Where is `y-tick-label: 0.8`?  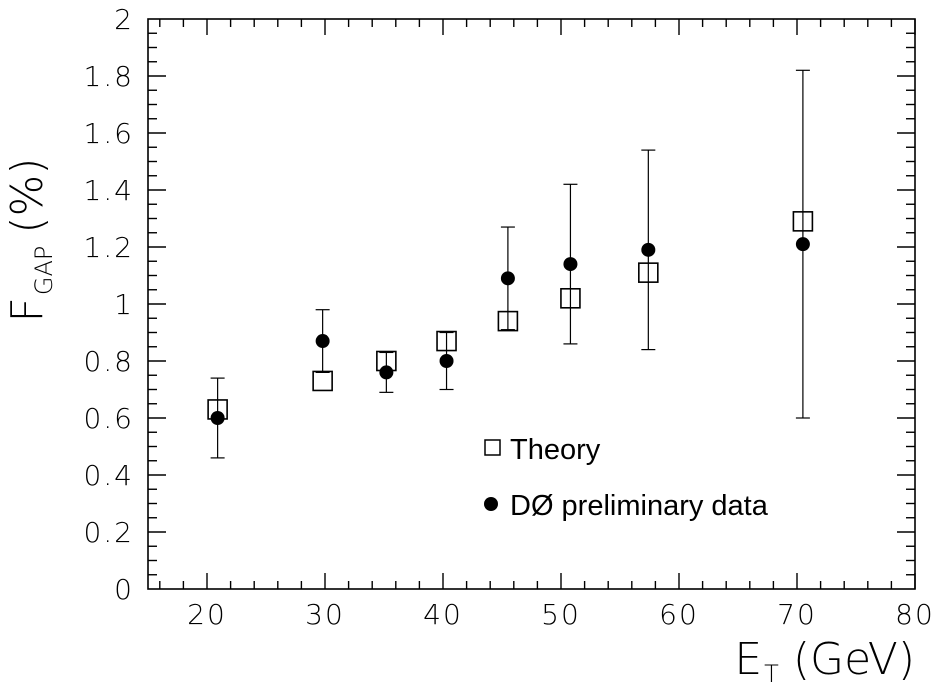 y-tick-label: 0.8 is located at coordinates (108, 361).